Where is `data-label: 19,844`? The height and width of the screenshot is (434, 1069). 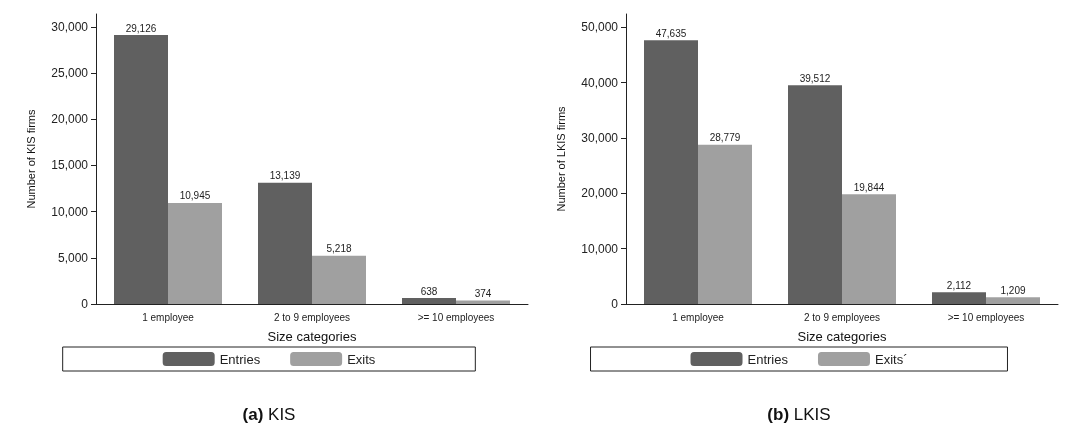 data-label: 19,844 is located at coordinates (869, 187).